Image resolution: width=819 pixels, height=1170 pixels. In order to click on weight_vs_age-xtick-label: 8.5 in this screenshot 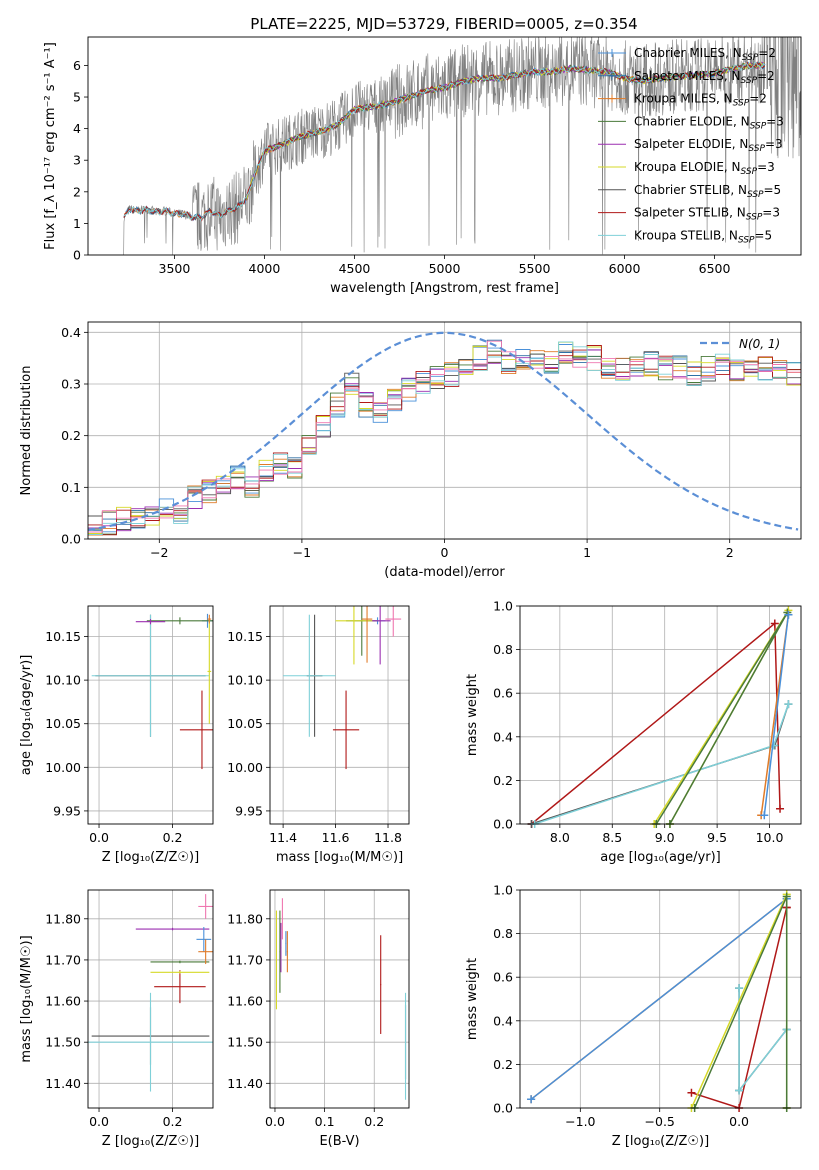, I will do `click(612, 837)`.